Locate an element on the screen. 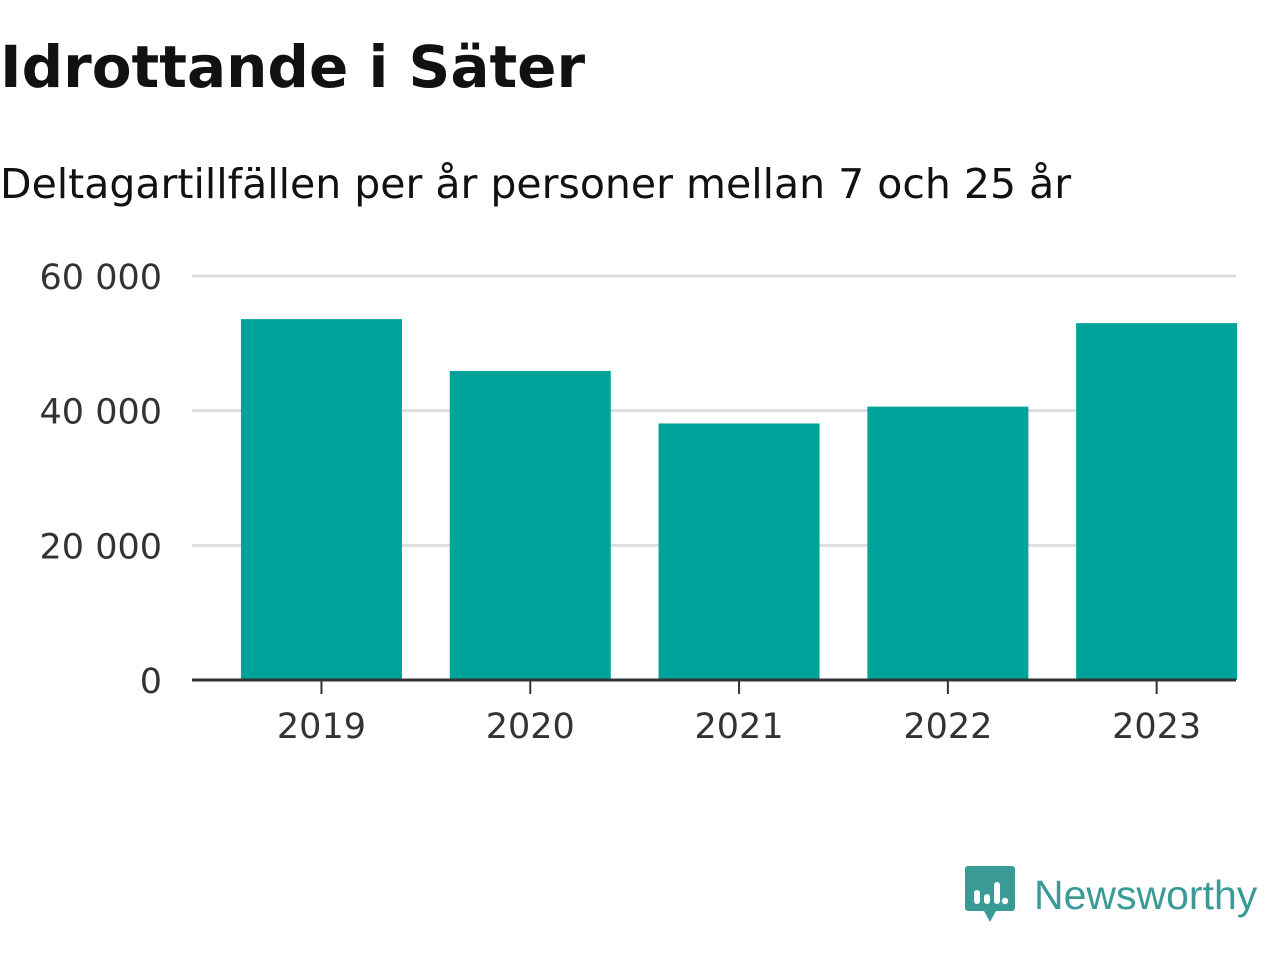 This screenshot has height=960, width=1280. x-tick-label: 2019 is located at coordinates (321, 727).